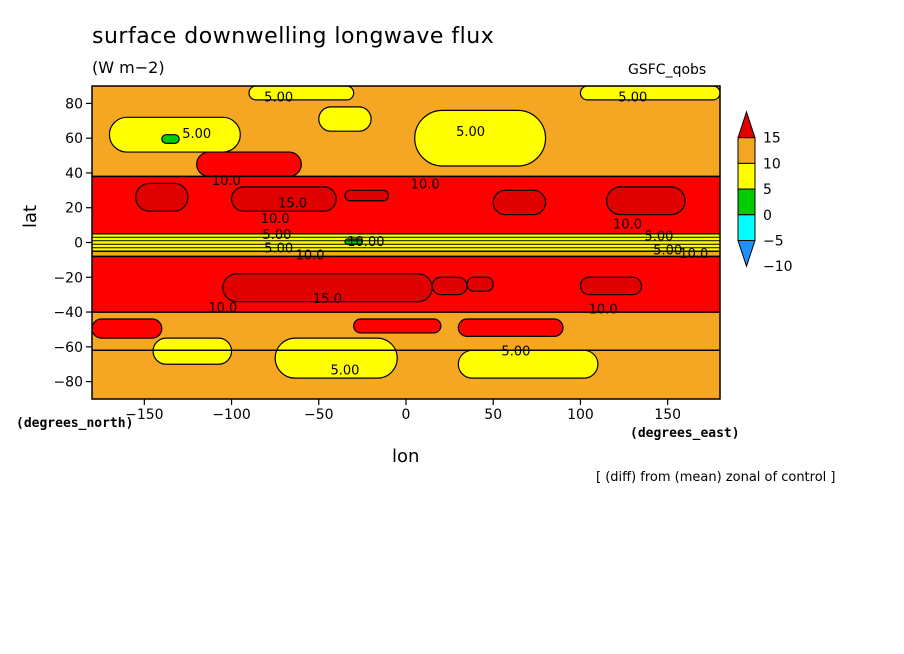 The width and height of the screenshot is (904, 654). What do you see at coordinates (222, 308) in the screenshot?
I see `contour-label-17: 10.0` at bounding box center [222, 308].